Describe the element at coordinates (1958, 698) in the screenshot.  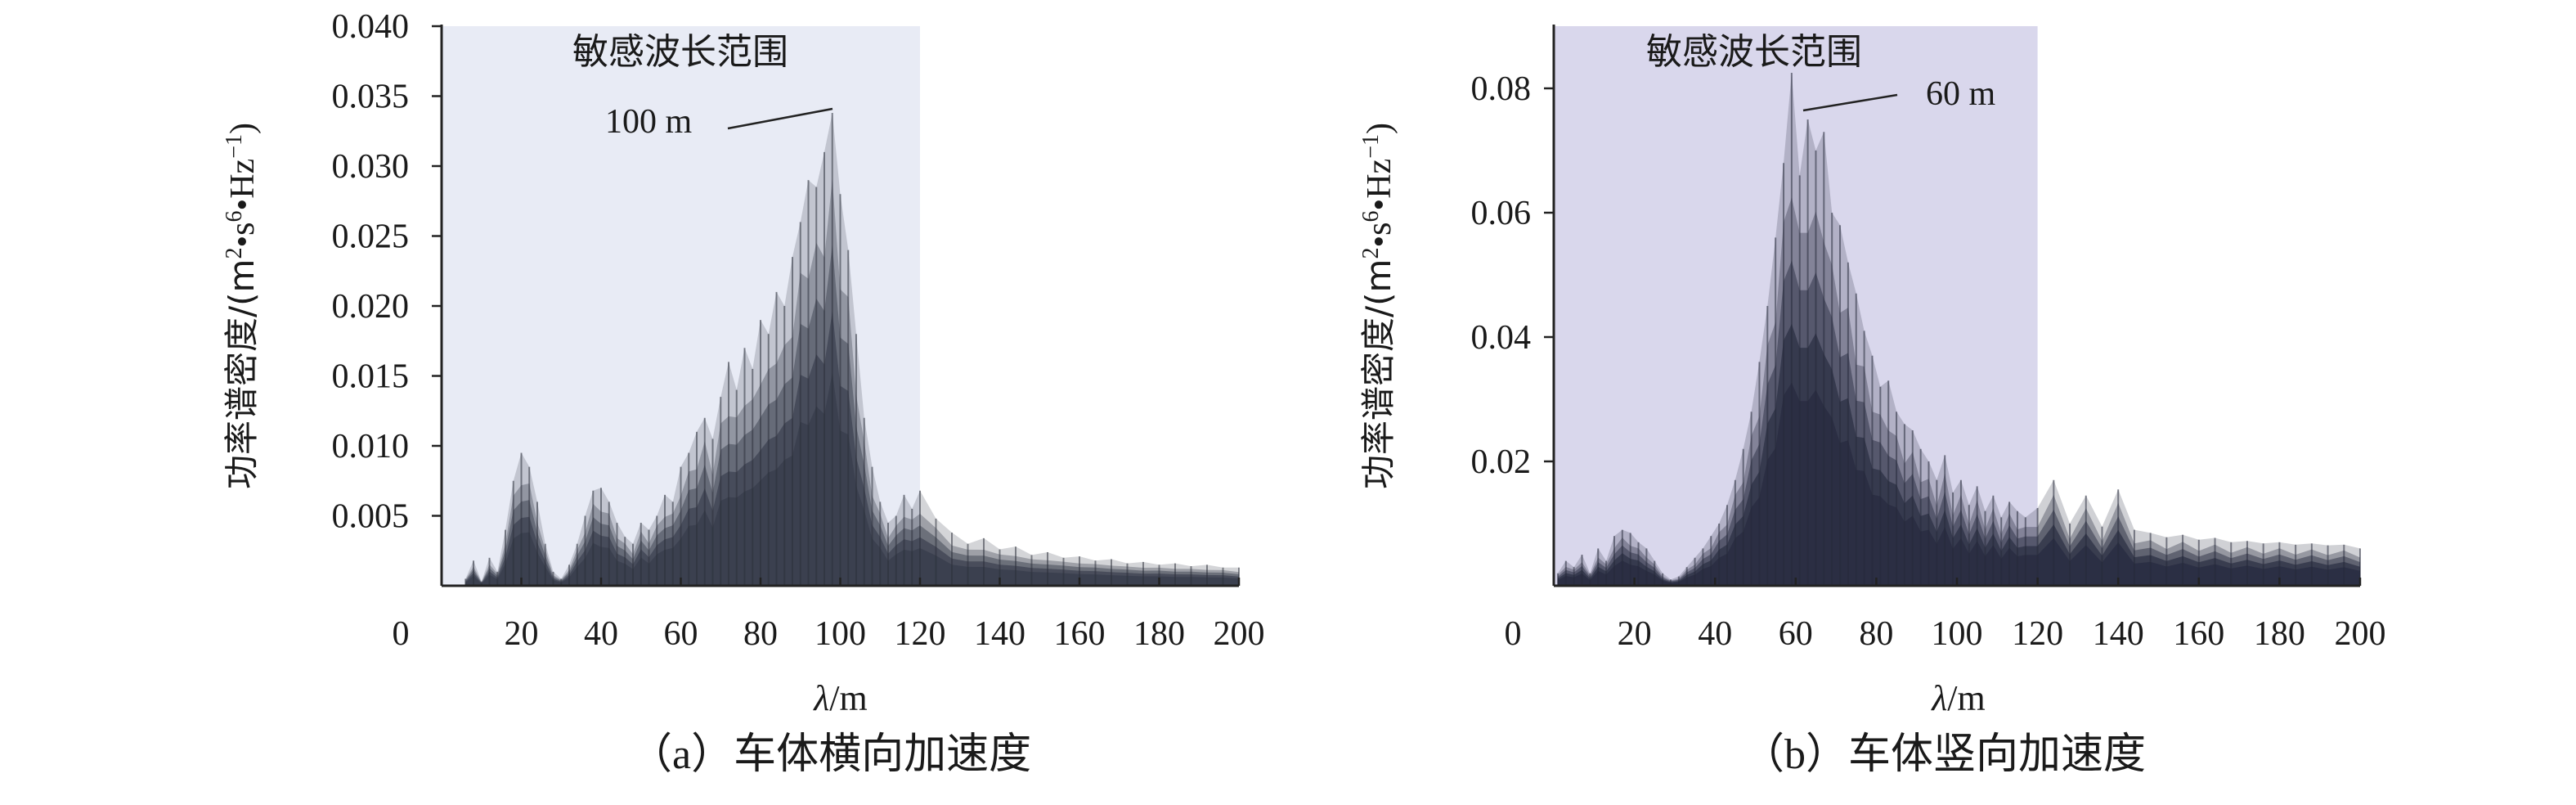
I see `chart-b-x-axis-label: λ/m` at that location.